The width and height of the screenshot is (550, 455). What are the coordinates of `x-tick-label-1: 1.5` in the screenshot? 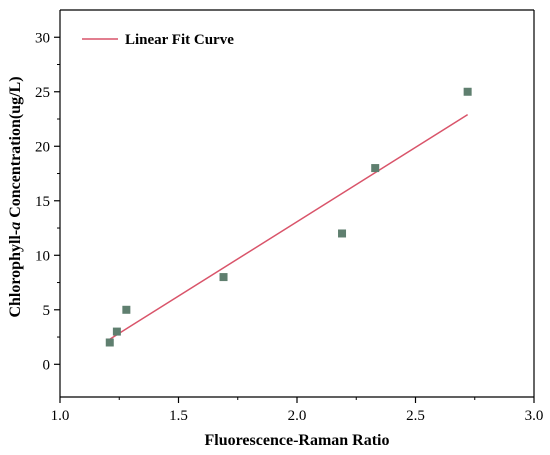 It's located at (178, 416).